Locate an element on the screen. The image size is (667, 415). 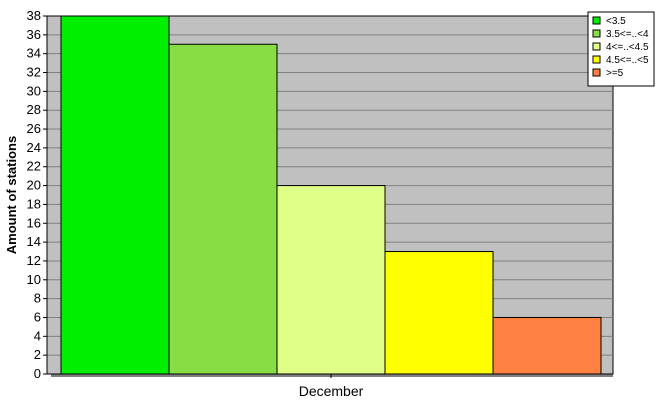
y-axis-title: Amount of stations is located at coordinates (11, 195).